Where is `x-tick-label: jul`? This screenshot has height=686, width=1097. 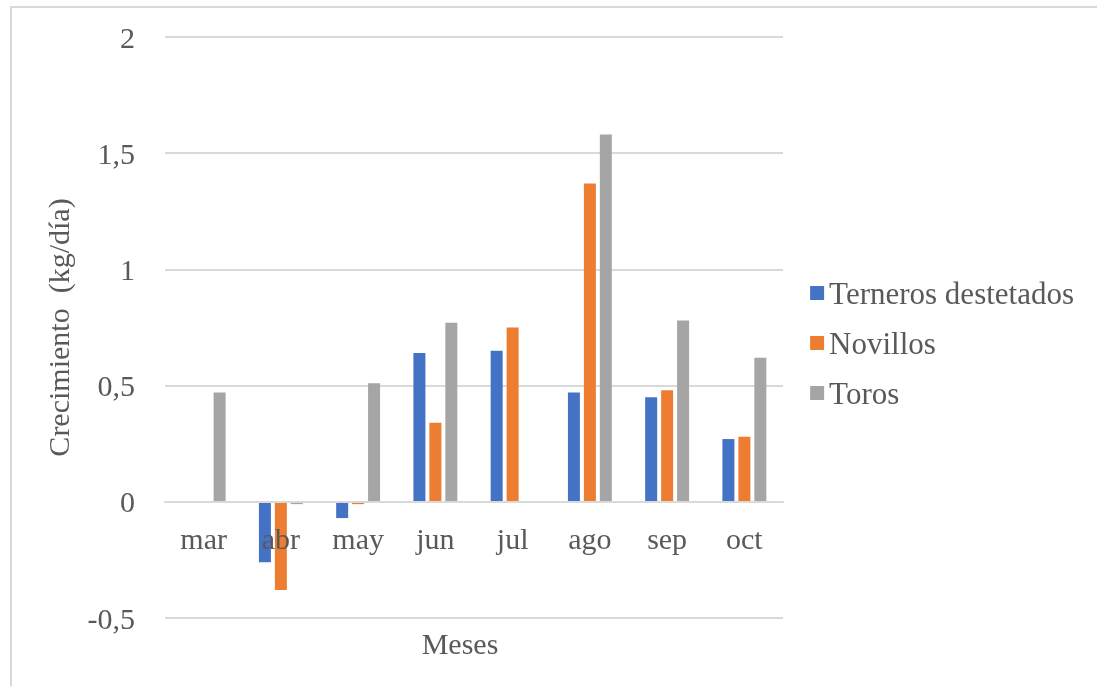 x-tick-label: jul is located at coordinates (512, 539).